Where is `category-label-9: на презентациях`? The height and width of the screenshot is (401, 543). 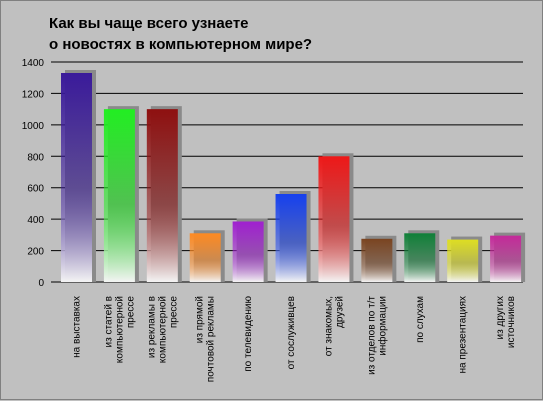
category-label-9: на презентациях is located at coordinates (463, 335).